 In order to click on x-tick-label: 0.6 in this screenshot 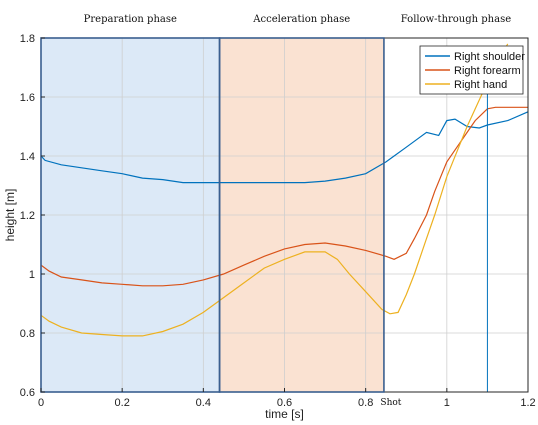, I will do `click(284, 403)`.